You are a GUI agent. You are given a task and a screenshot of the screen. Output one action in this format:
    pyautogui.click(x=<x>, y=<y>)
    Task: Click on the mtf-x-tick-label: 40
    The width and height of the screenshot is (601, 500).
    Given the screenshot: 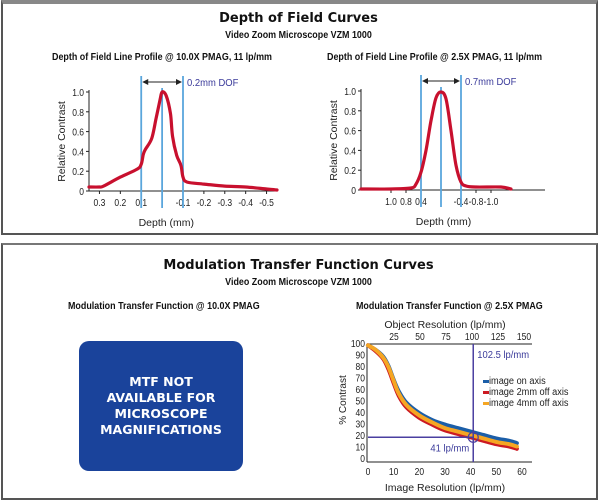 What is the action you would take?
    pyautogui.click(x=470, y=471)
    